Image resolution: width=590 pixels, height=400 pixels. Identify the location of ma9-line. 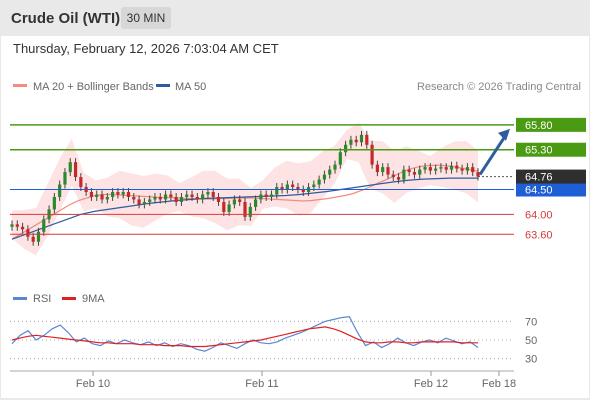
(244, 337).